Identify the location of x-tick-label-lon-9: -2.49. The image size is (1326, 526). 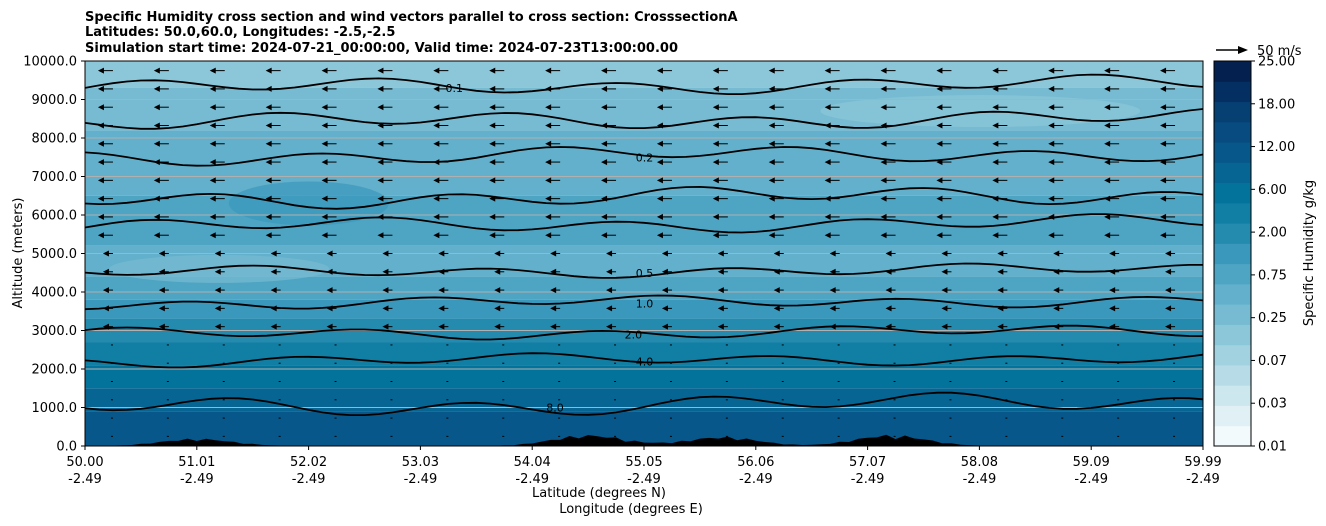
(1091, 479).